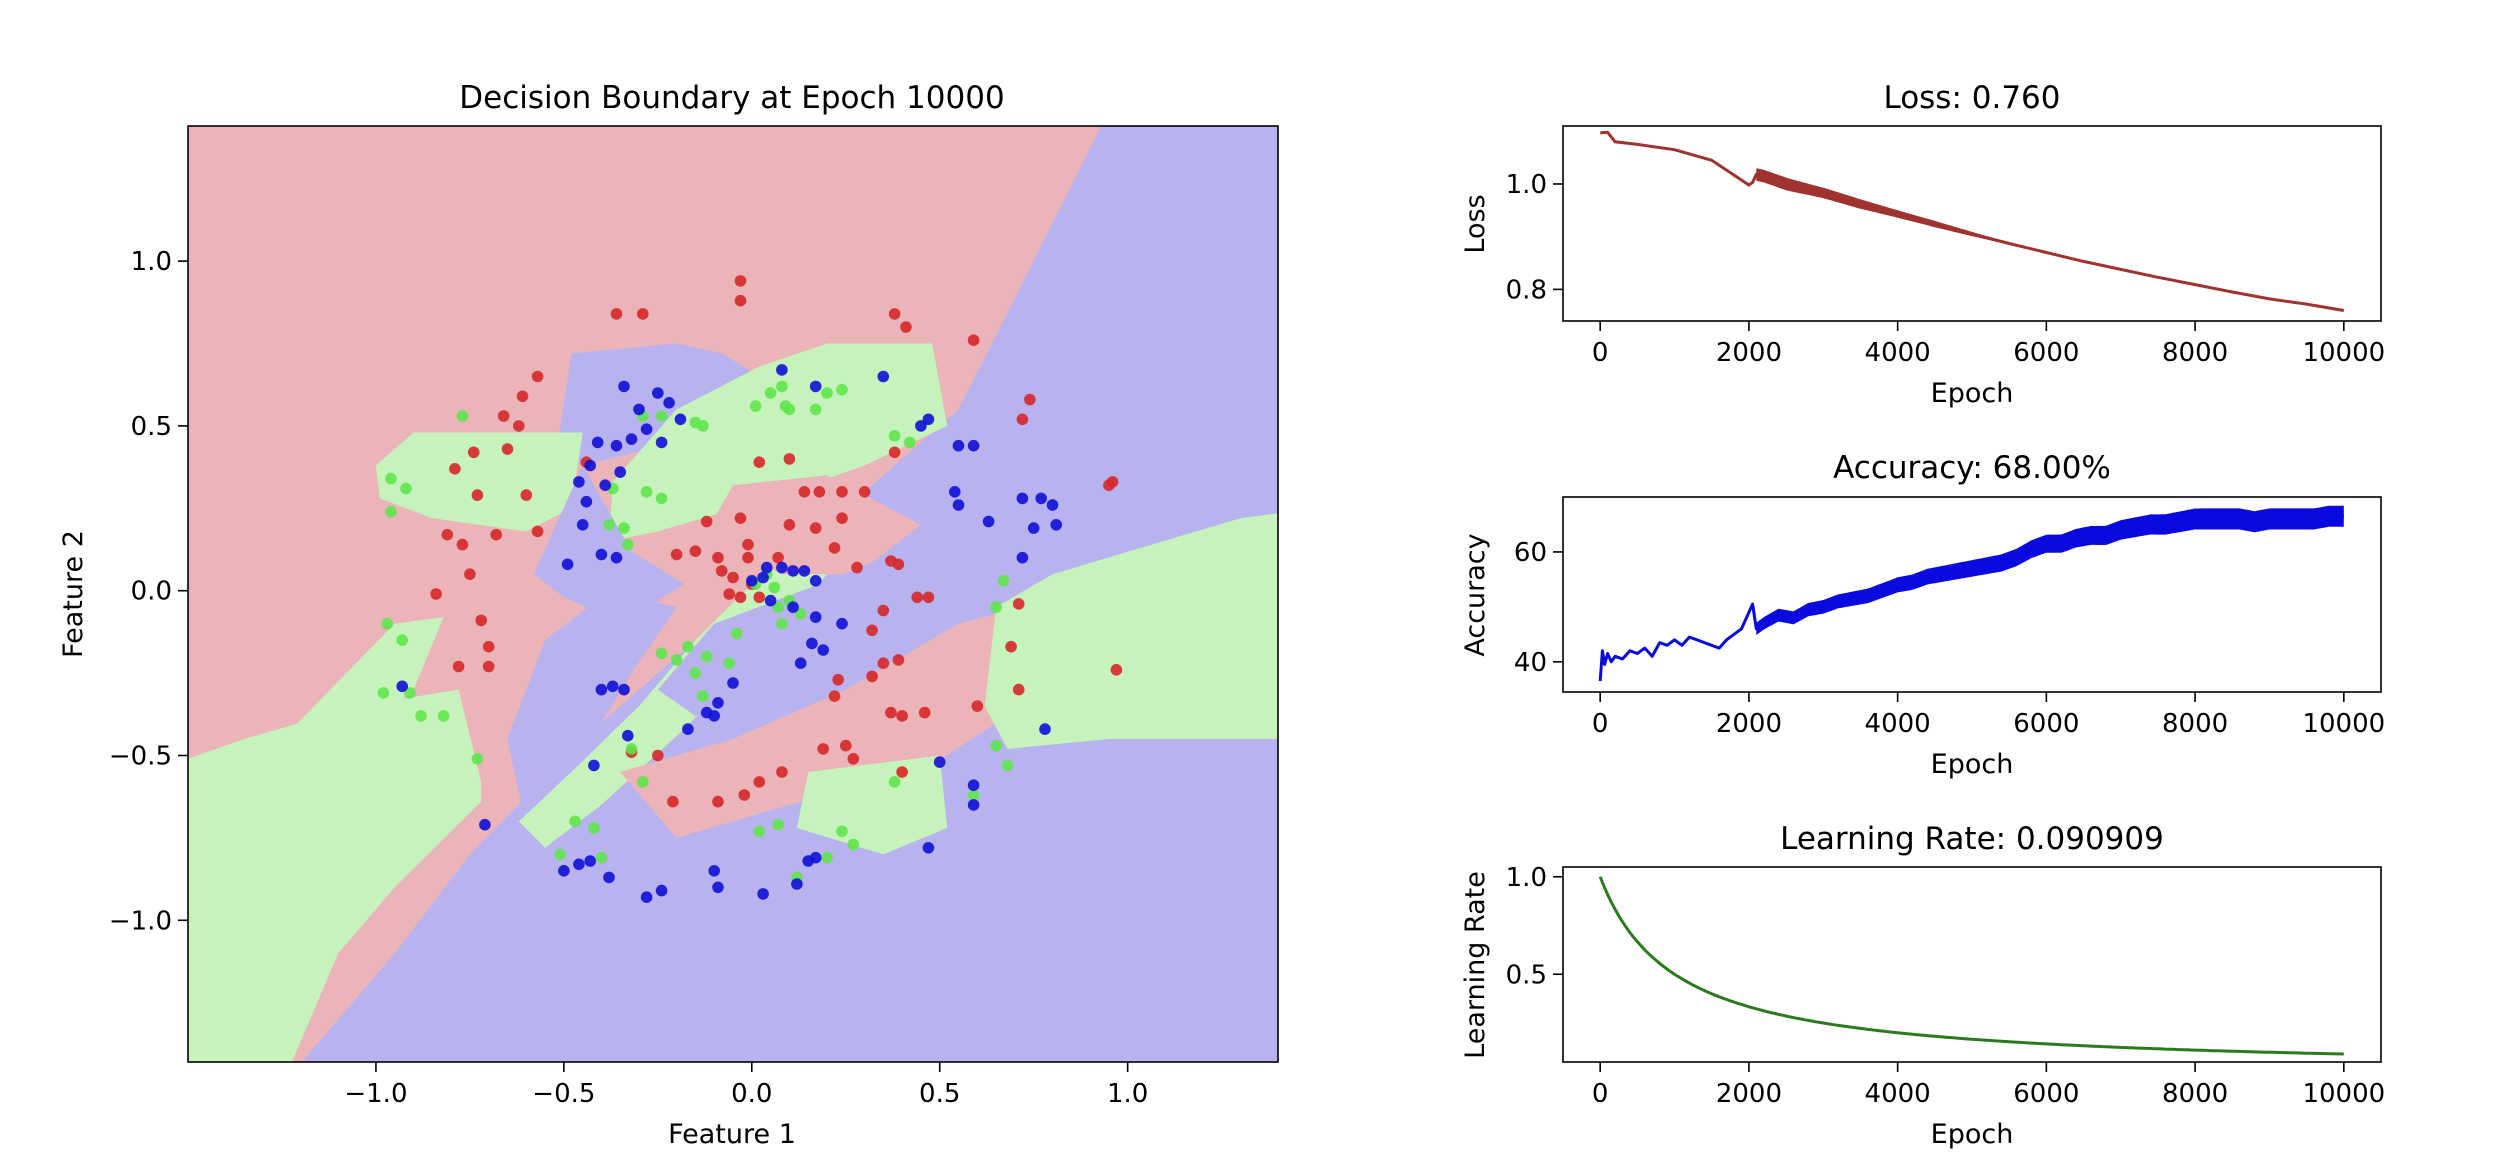  Describe the element at coordinates (2343, 724) in the screenshot. I see `x-tick-label: 10000` at that location.